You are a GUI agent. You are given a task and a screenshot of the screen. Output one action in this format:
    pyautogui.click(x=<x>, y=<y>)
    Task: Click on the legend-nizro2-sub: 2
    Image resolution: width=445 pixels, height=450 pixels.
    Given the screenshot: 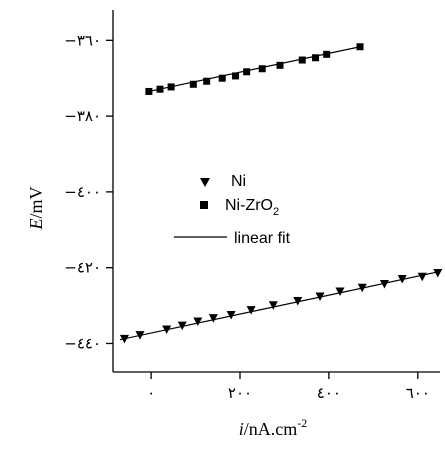 What is the action you would take?
    pyautogui.click(x=276, y=212)
    